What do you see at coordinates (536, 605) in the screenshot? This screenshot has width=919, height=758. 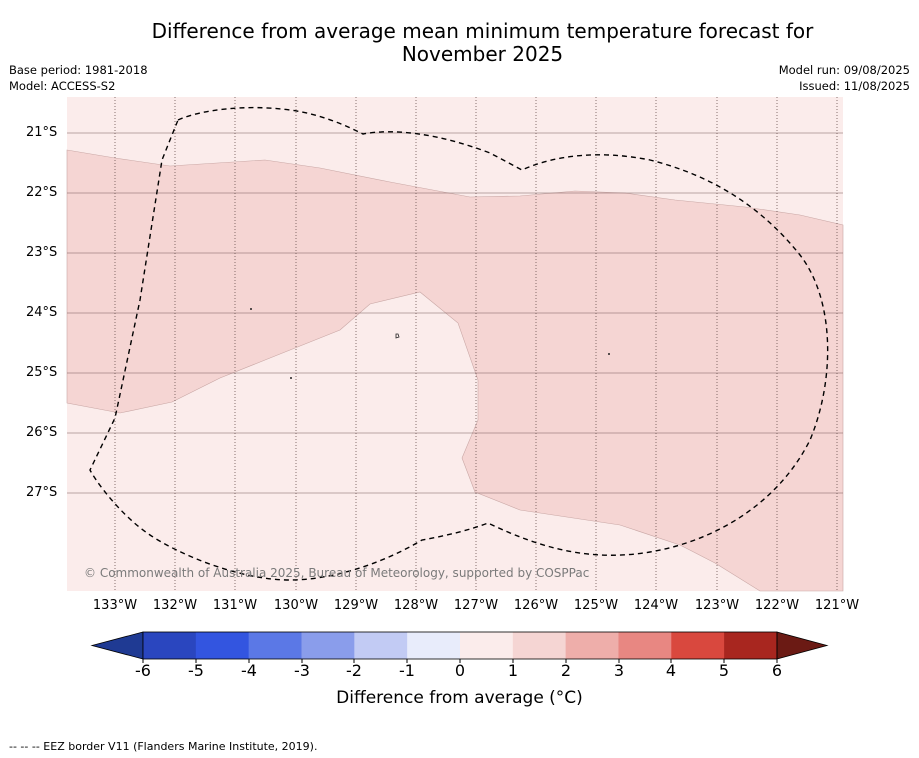 I see `lon-label-126w: 126°W` at bounding box center [536, 605].